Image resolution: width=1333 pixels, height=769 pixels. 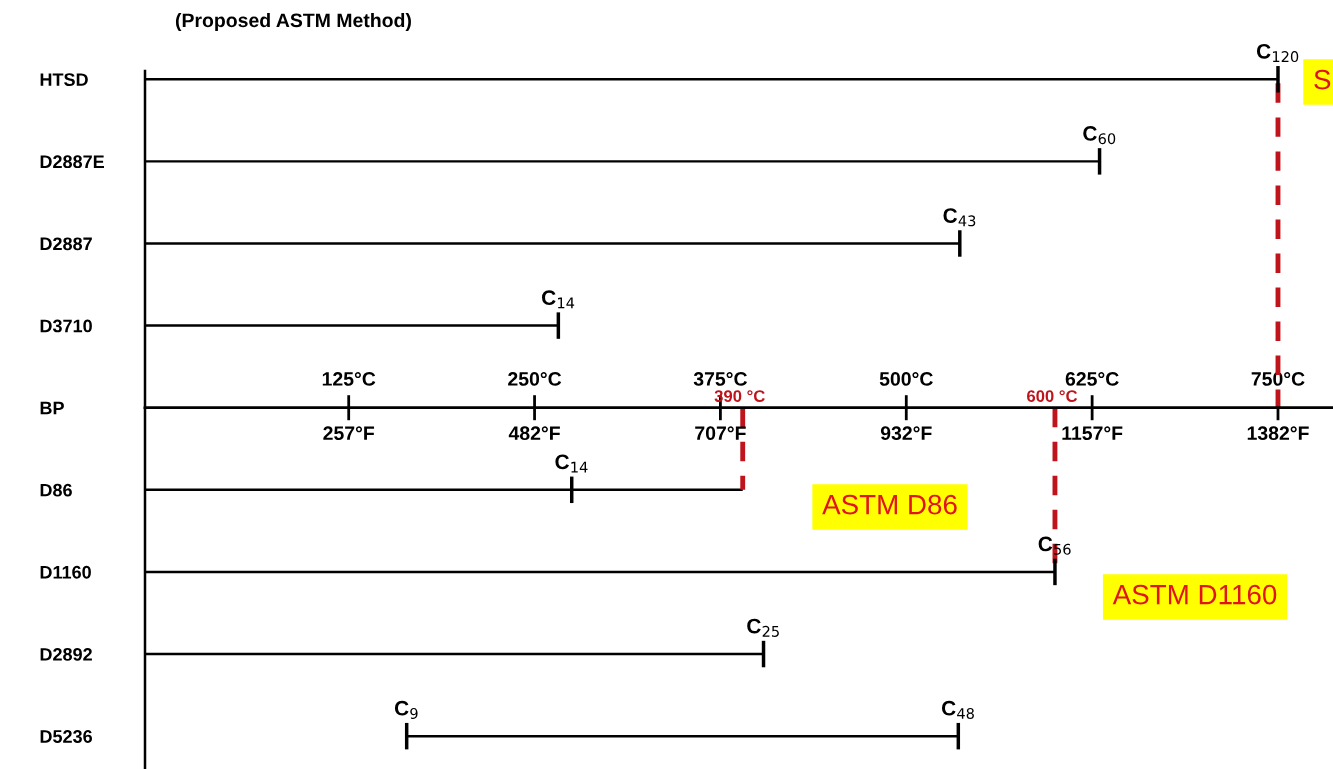 What do you see at coordinates (906, 379) in the screenshot?
I see `x-tick-label: 500°C` at bounding box center [906, 379].